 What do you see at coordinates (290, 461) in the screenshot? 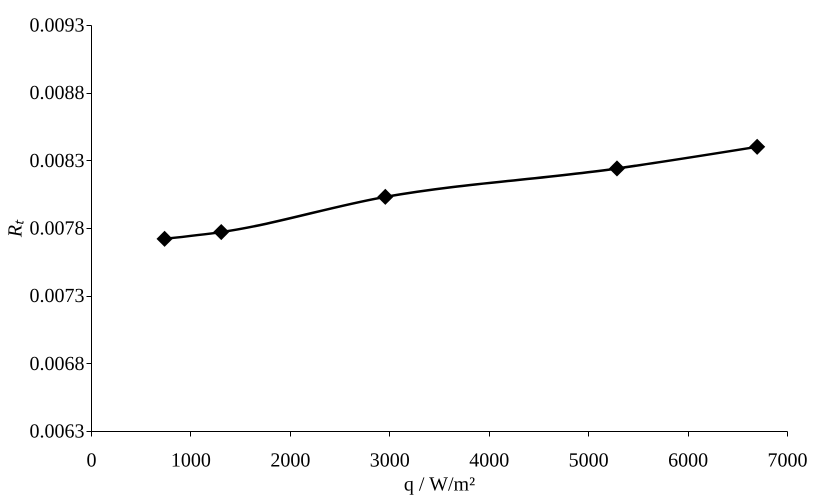
I see `x-tick-label: 2000` at bounding box center [290, 461].